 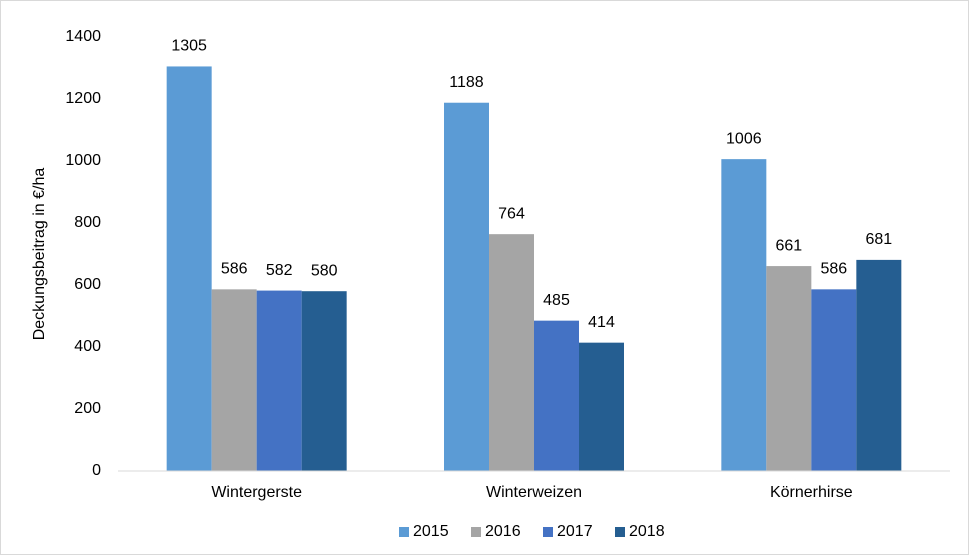 I want to click on data-label: 1188, so click(x=466, y=82).